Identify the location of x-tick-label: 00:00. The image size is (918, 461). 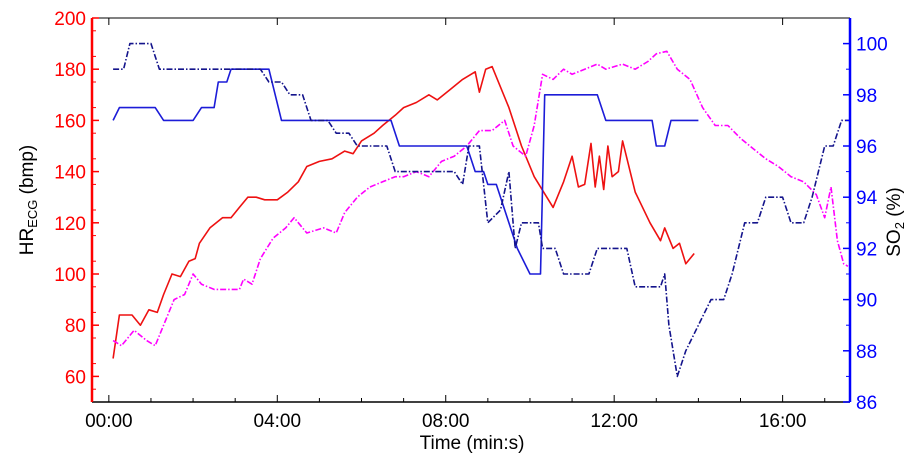
(109, 421).